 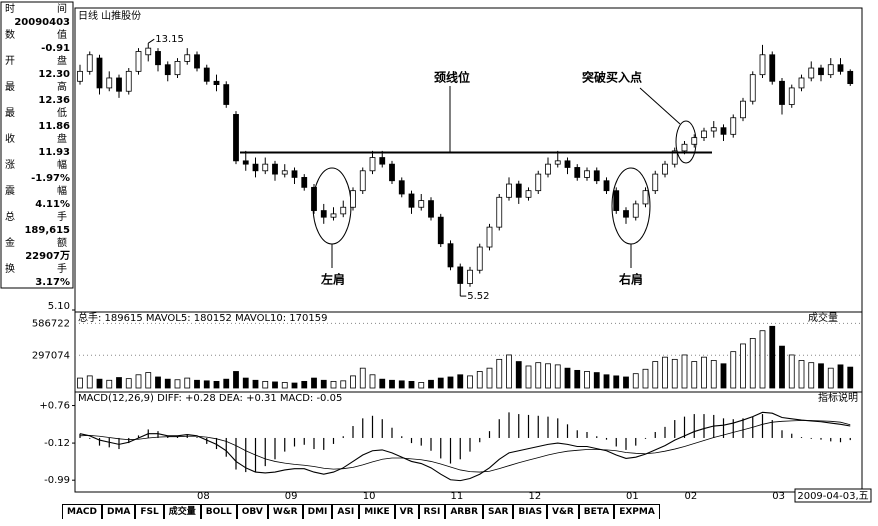 What do you see at coordinates (317, 511) in the screenshot?
I see `tab: DMI` at bounding box center [317, 511].